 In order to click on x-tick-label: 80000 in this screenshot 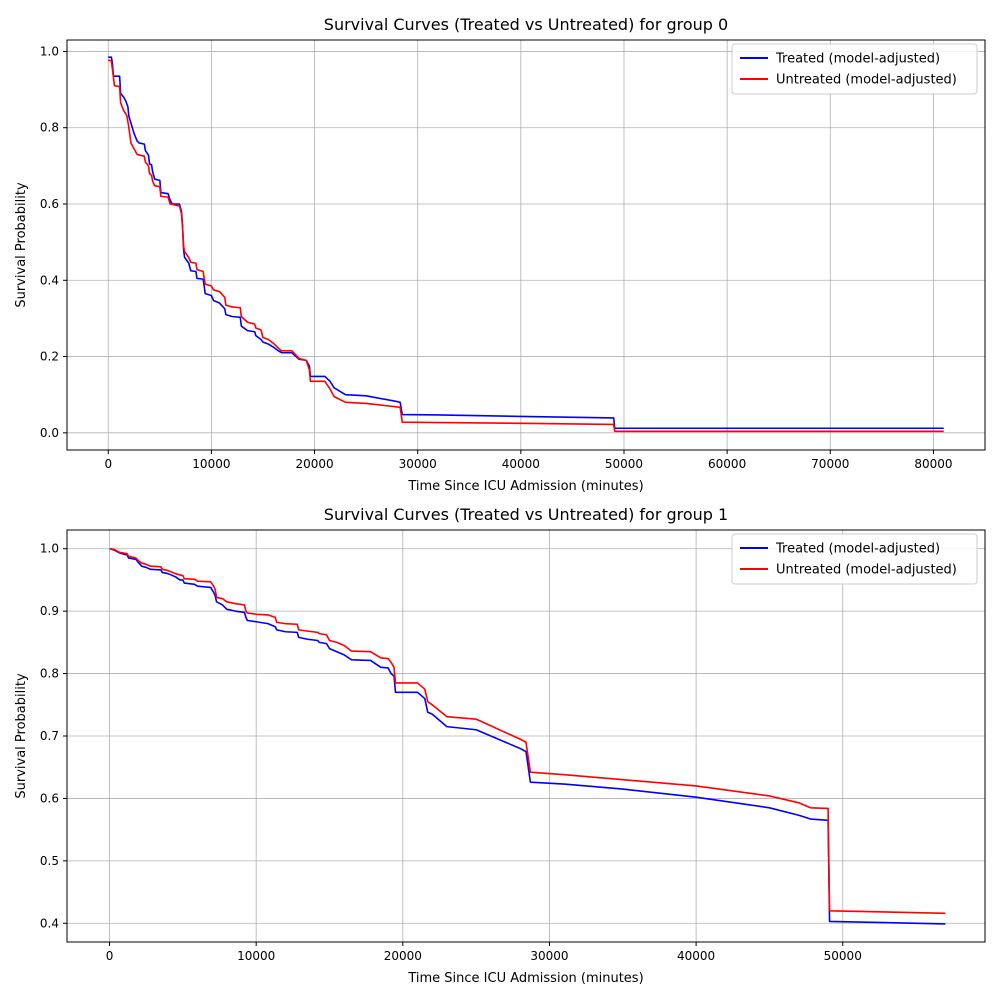, I will do `click(933, 464)`.